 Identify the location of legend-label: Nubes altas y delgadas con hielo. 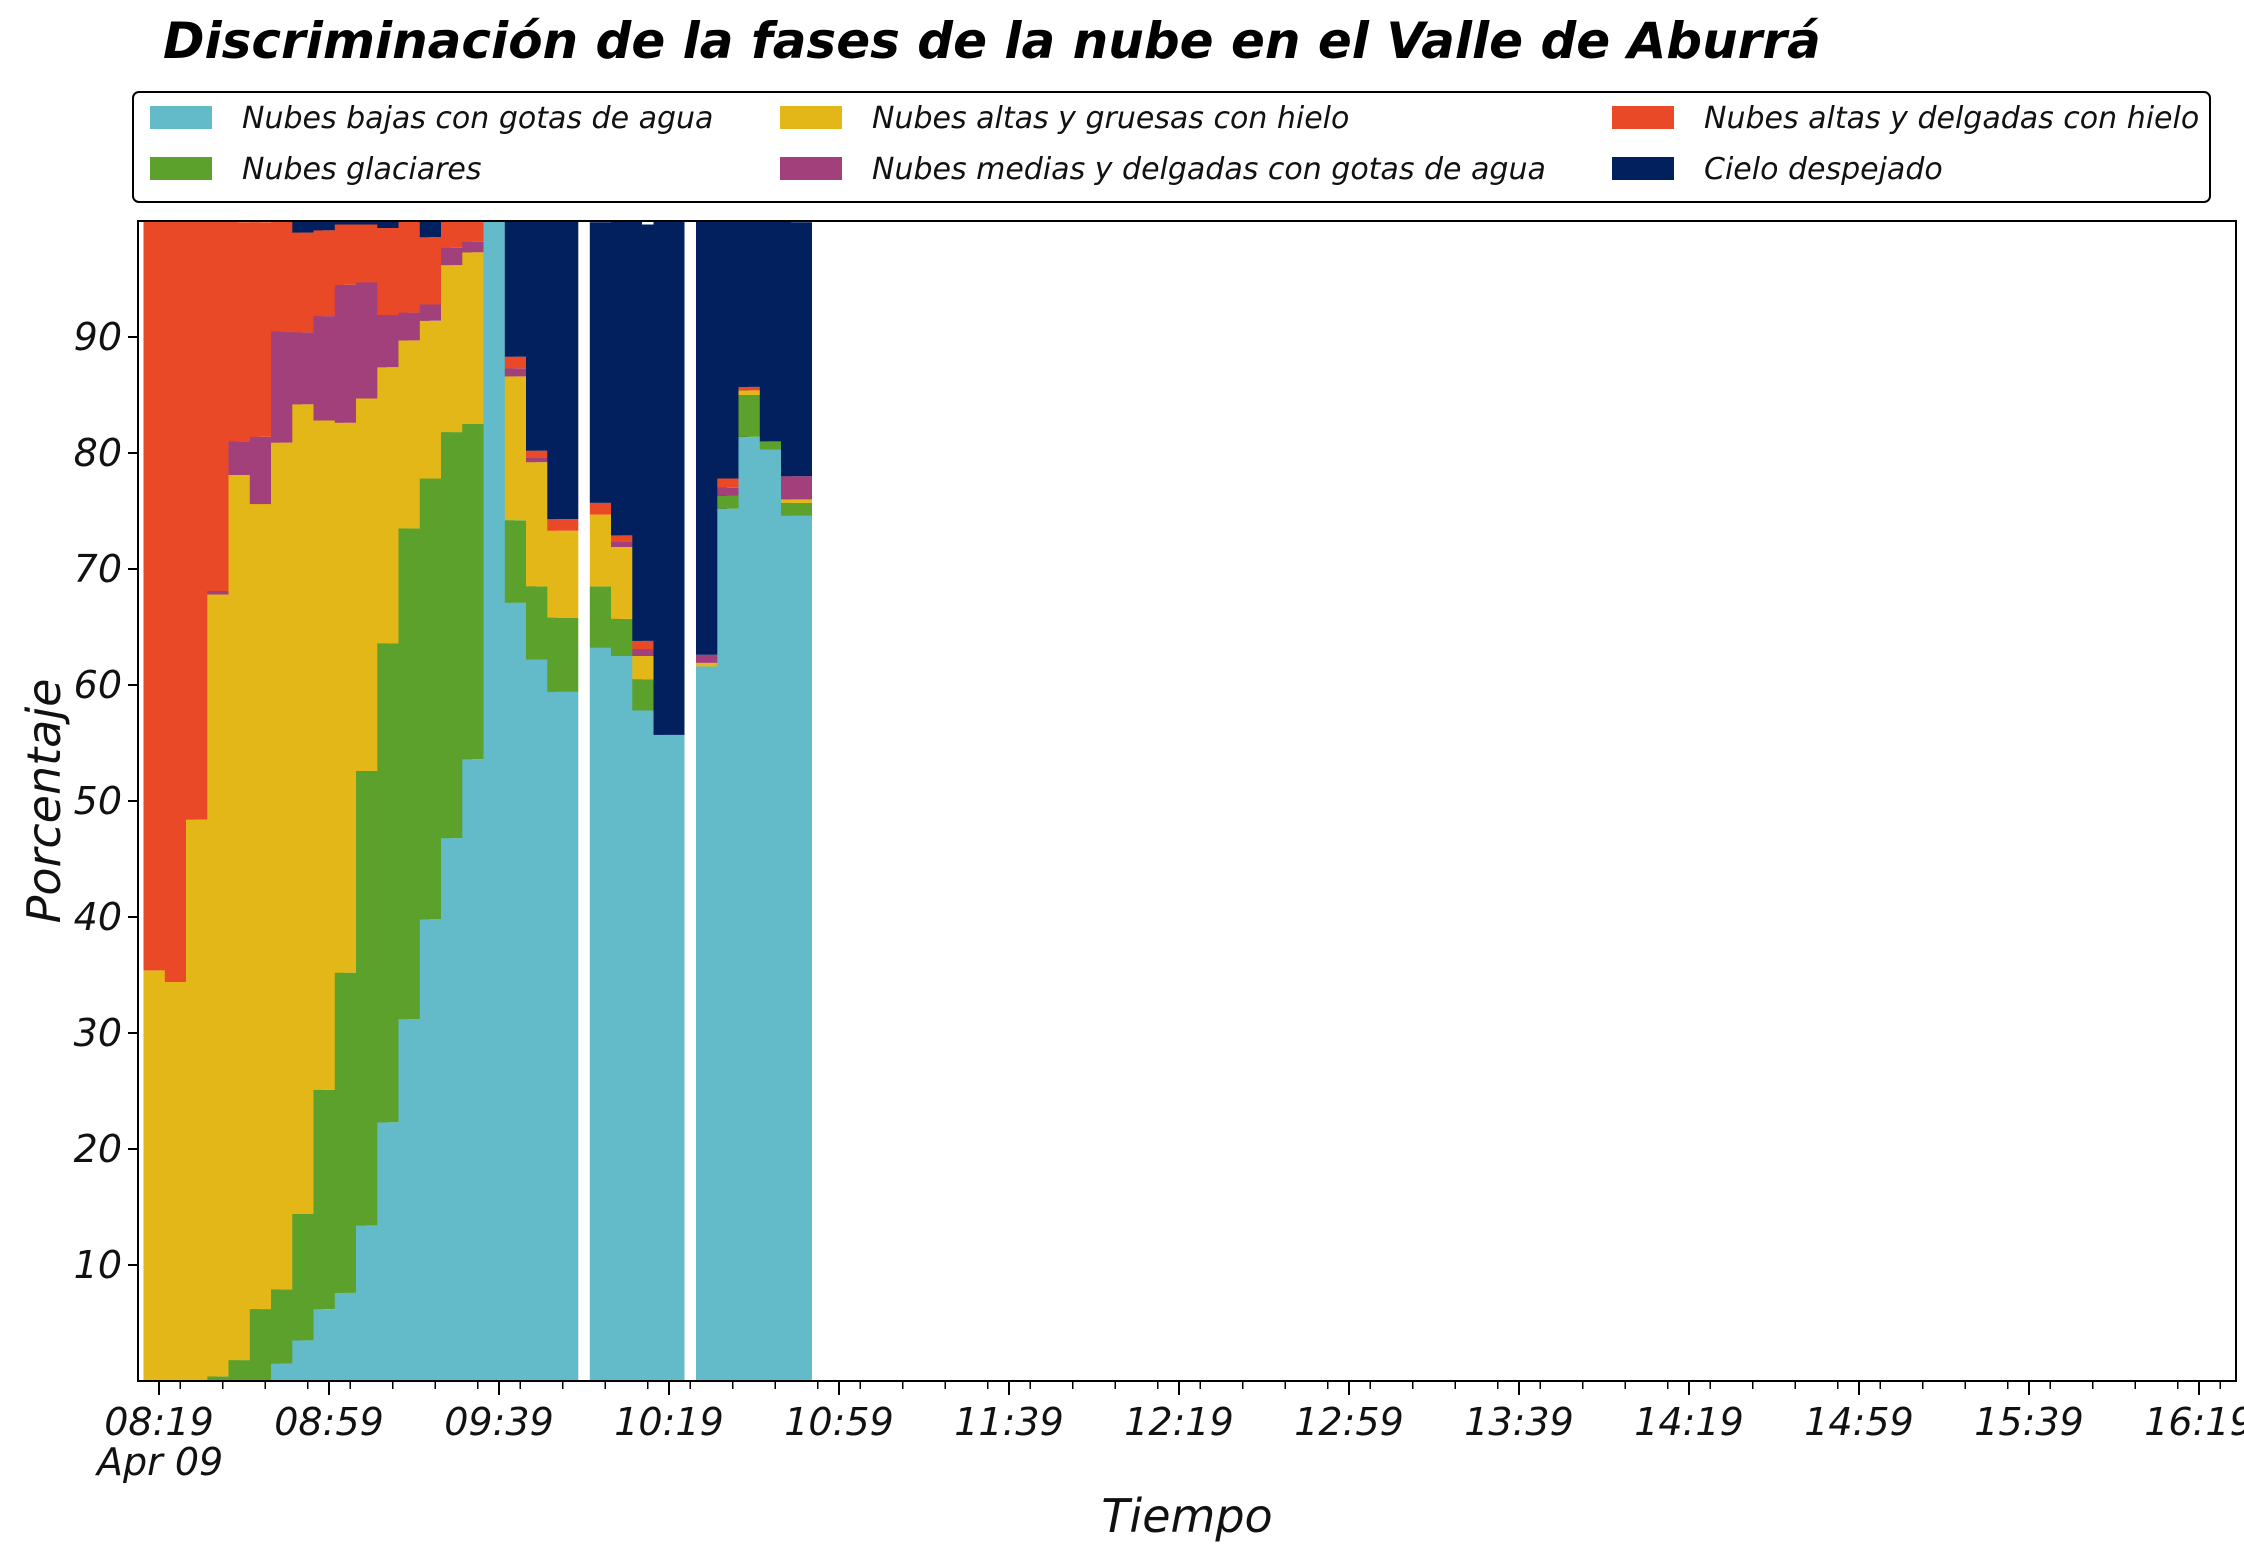
(1951, 118).